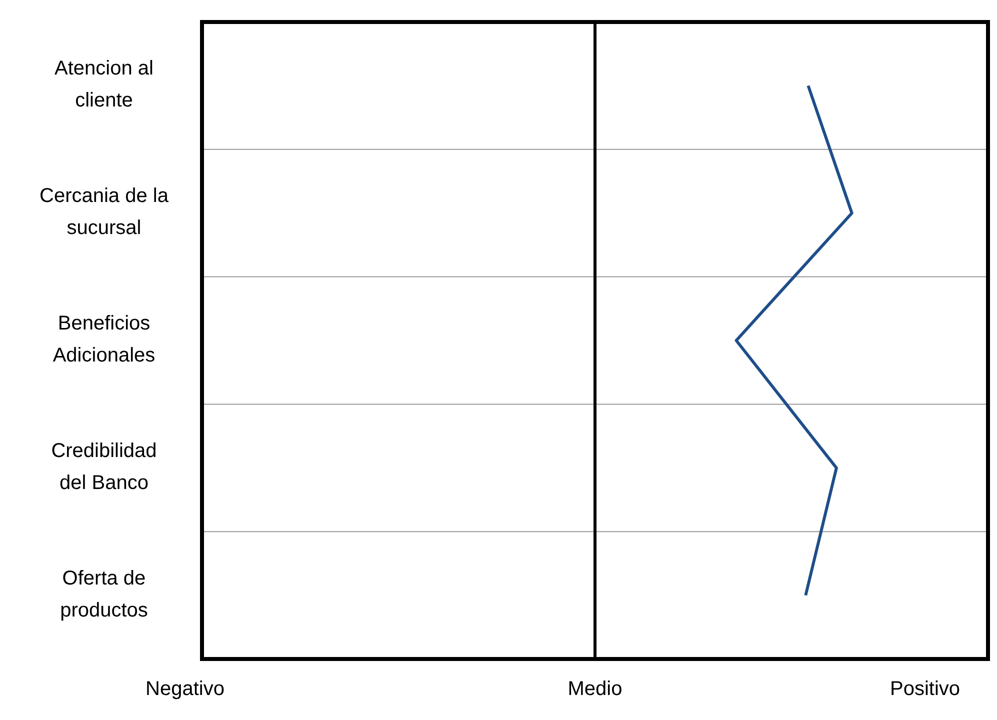 Image resolution: width=997 pixels, height=720 pixels. Describe the element at coordinates (925, 689) in the screenshot. I see `text: Positivo` at that location.